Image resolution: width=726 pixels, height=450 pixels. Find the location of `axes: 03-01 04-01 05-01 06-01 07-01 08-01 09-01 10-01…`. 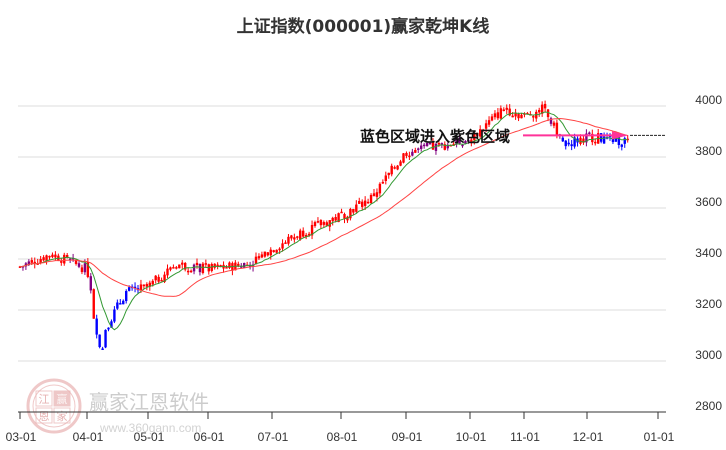

axes: 03-01 04-01 05-01 06-01 07-01 08-01 09-01 10-01… is located at coordinates (340, 427).